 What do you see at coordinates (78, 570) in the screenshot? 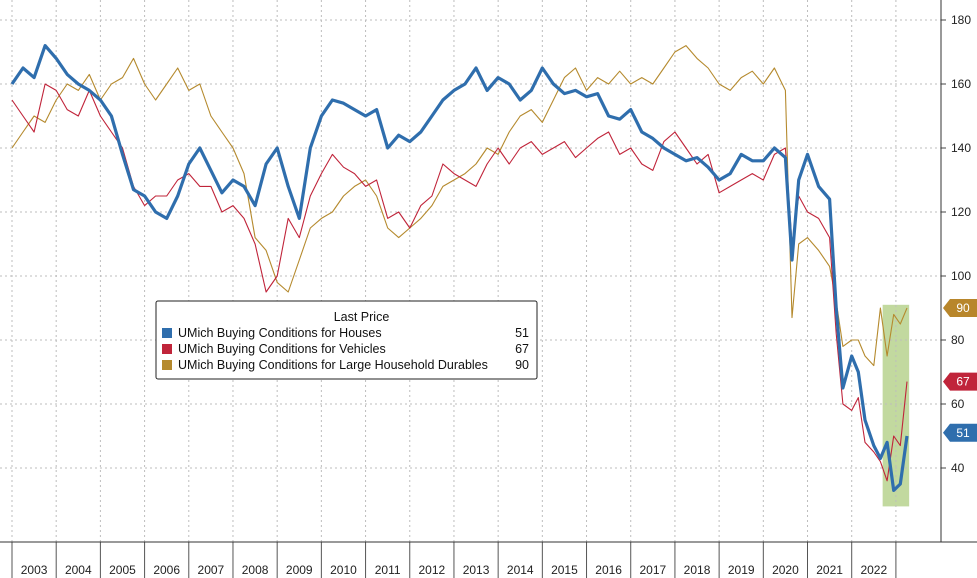
I see `x-tick-label: 2004` at bounding box center [78, 570].